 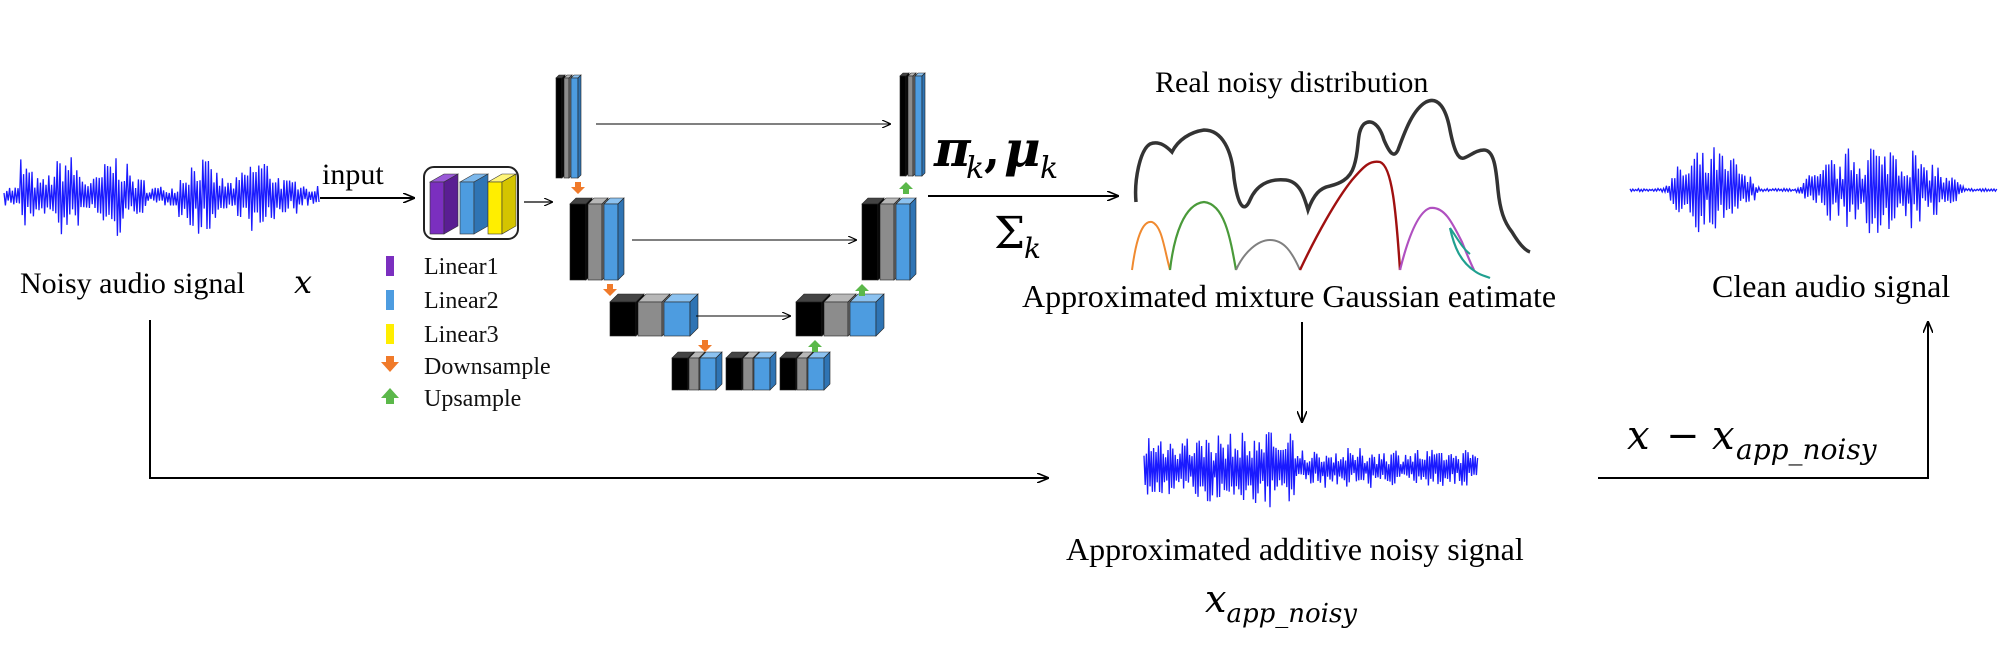 I want to click on legend-item-linear3: Linear3, so click(x=442, y=335).